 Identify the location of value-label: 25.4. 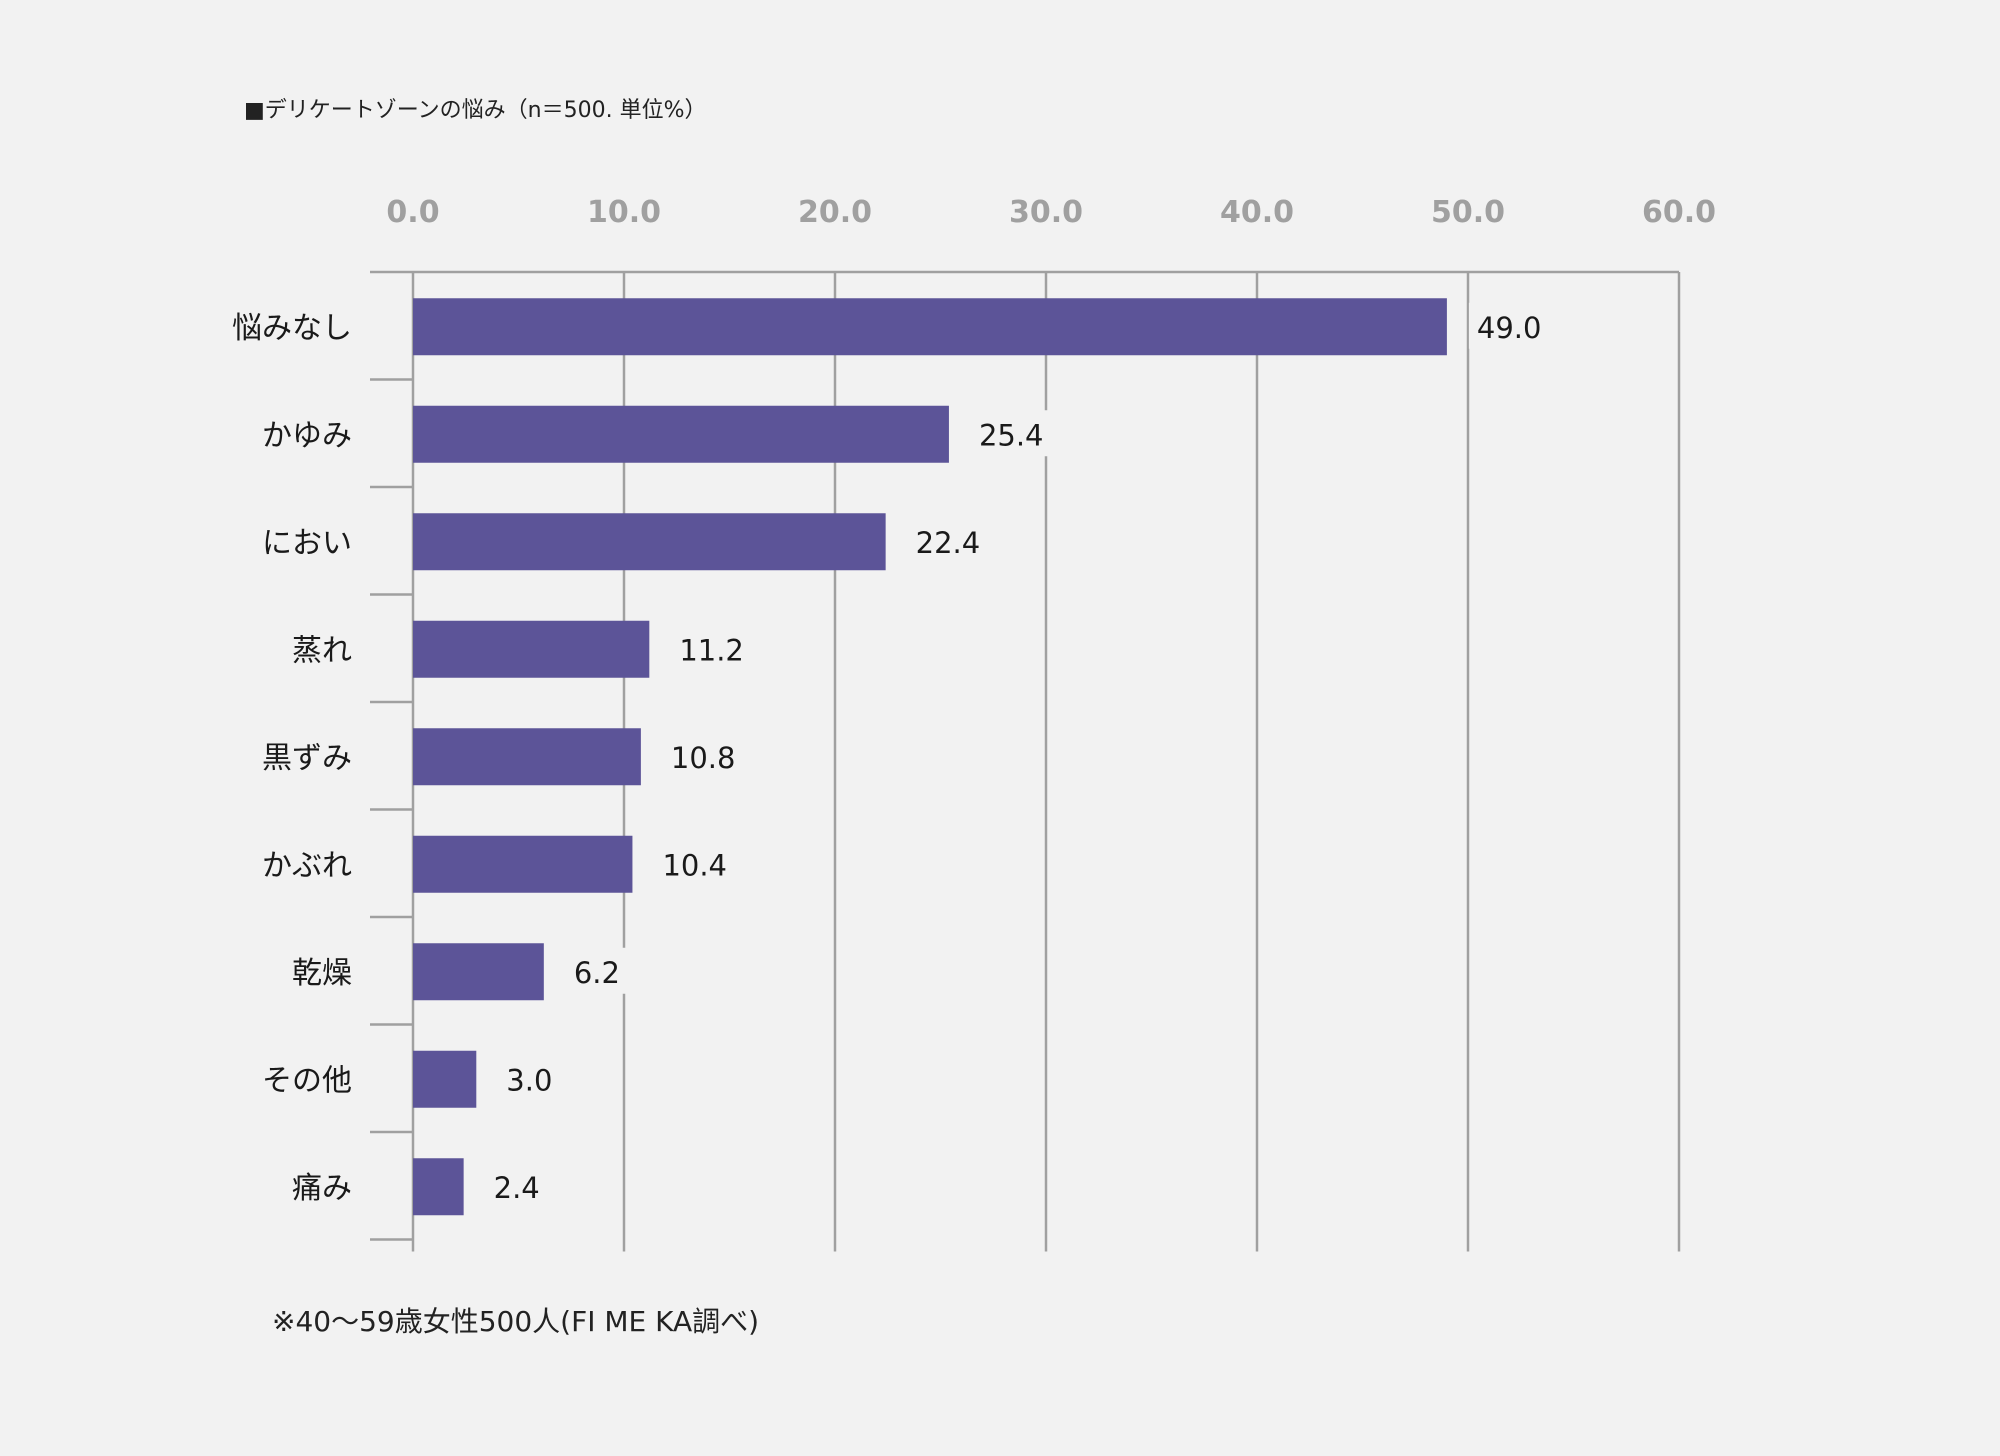
(1011, 435).